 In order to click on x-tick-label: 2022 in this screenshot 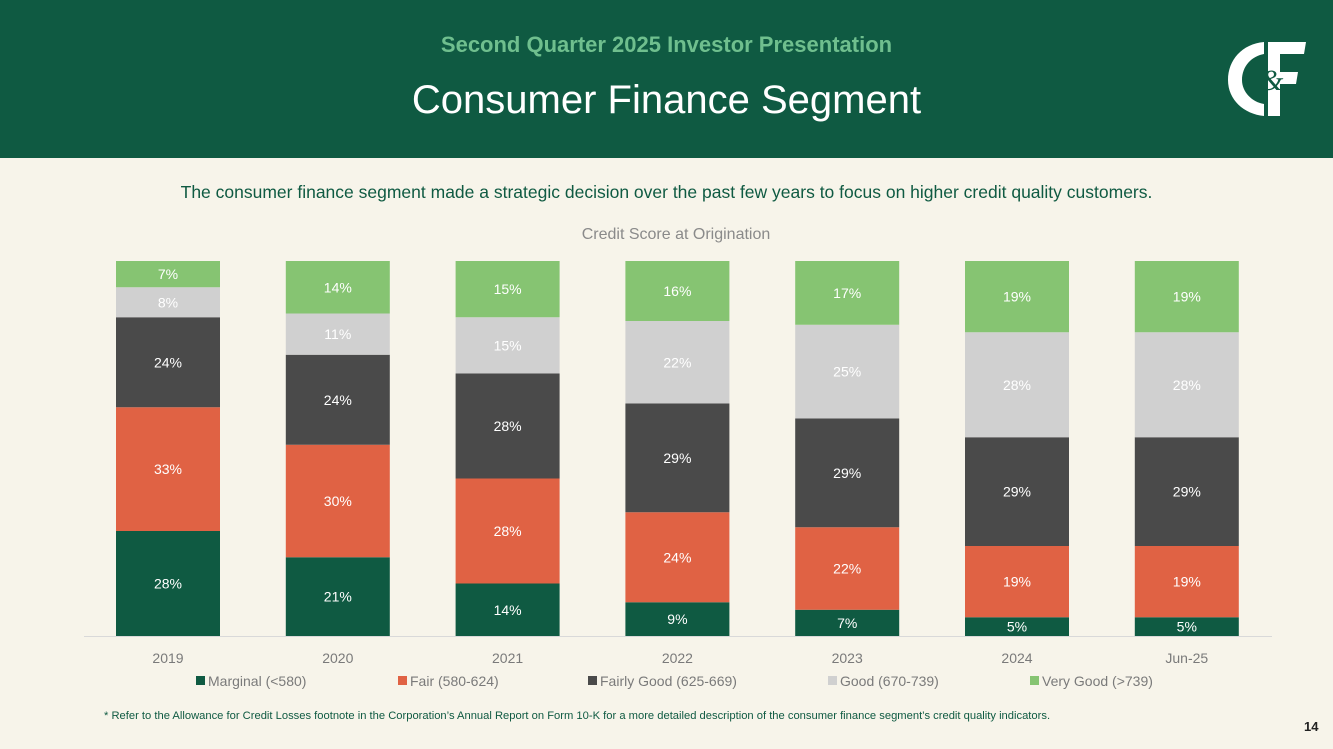, I will do `click(677, 658)`.